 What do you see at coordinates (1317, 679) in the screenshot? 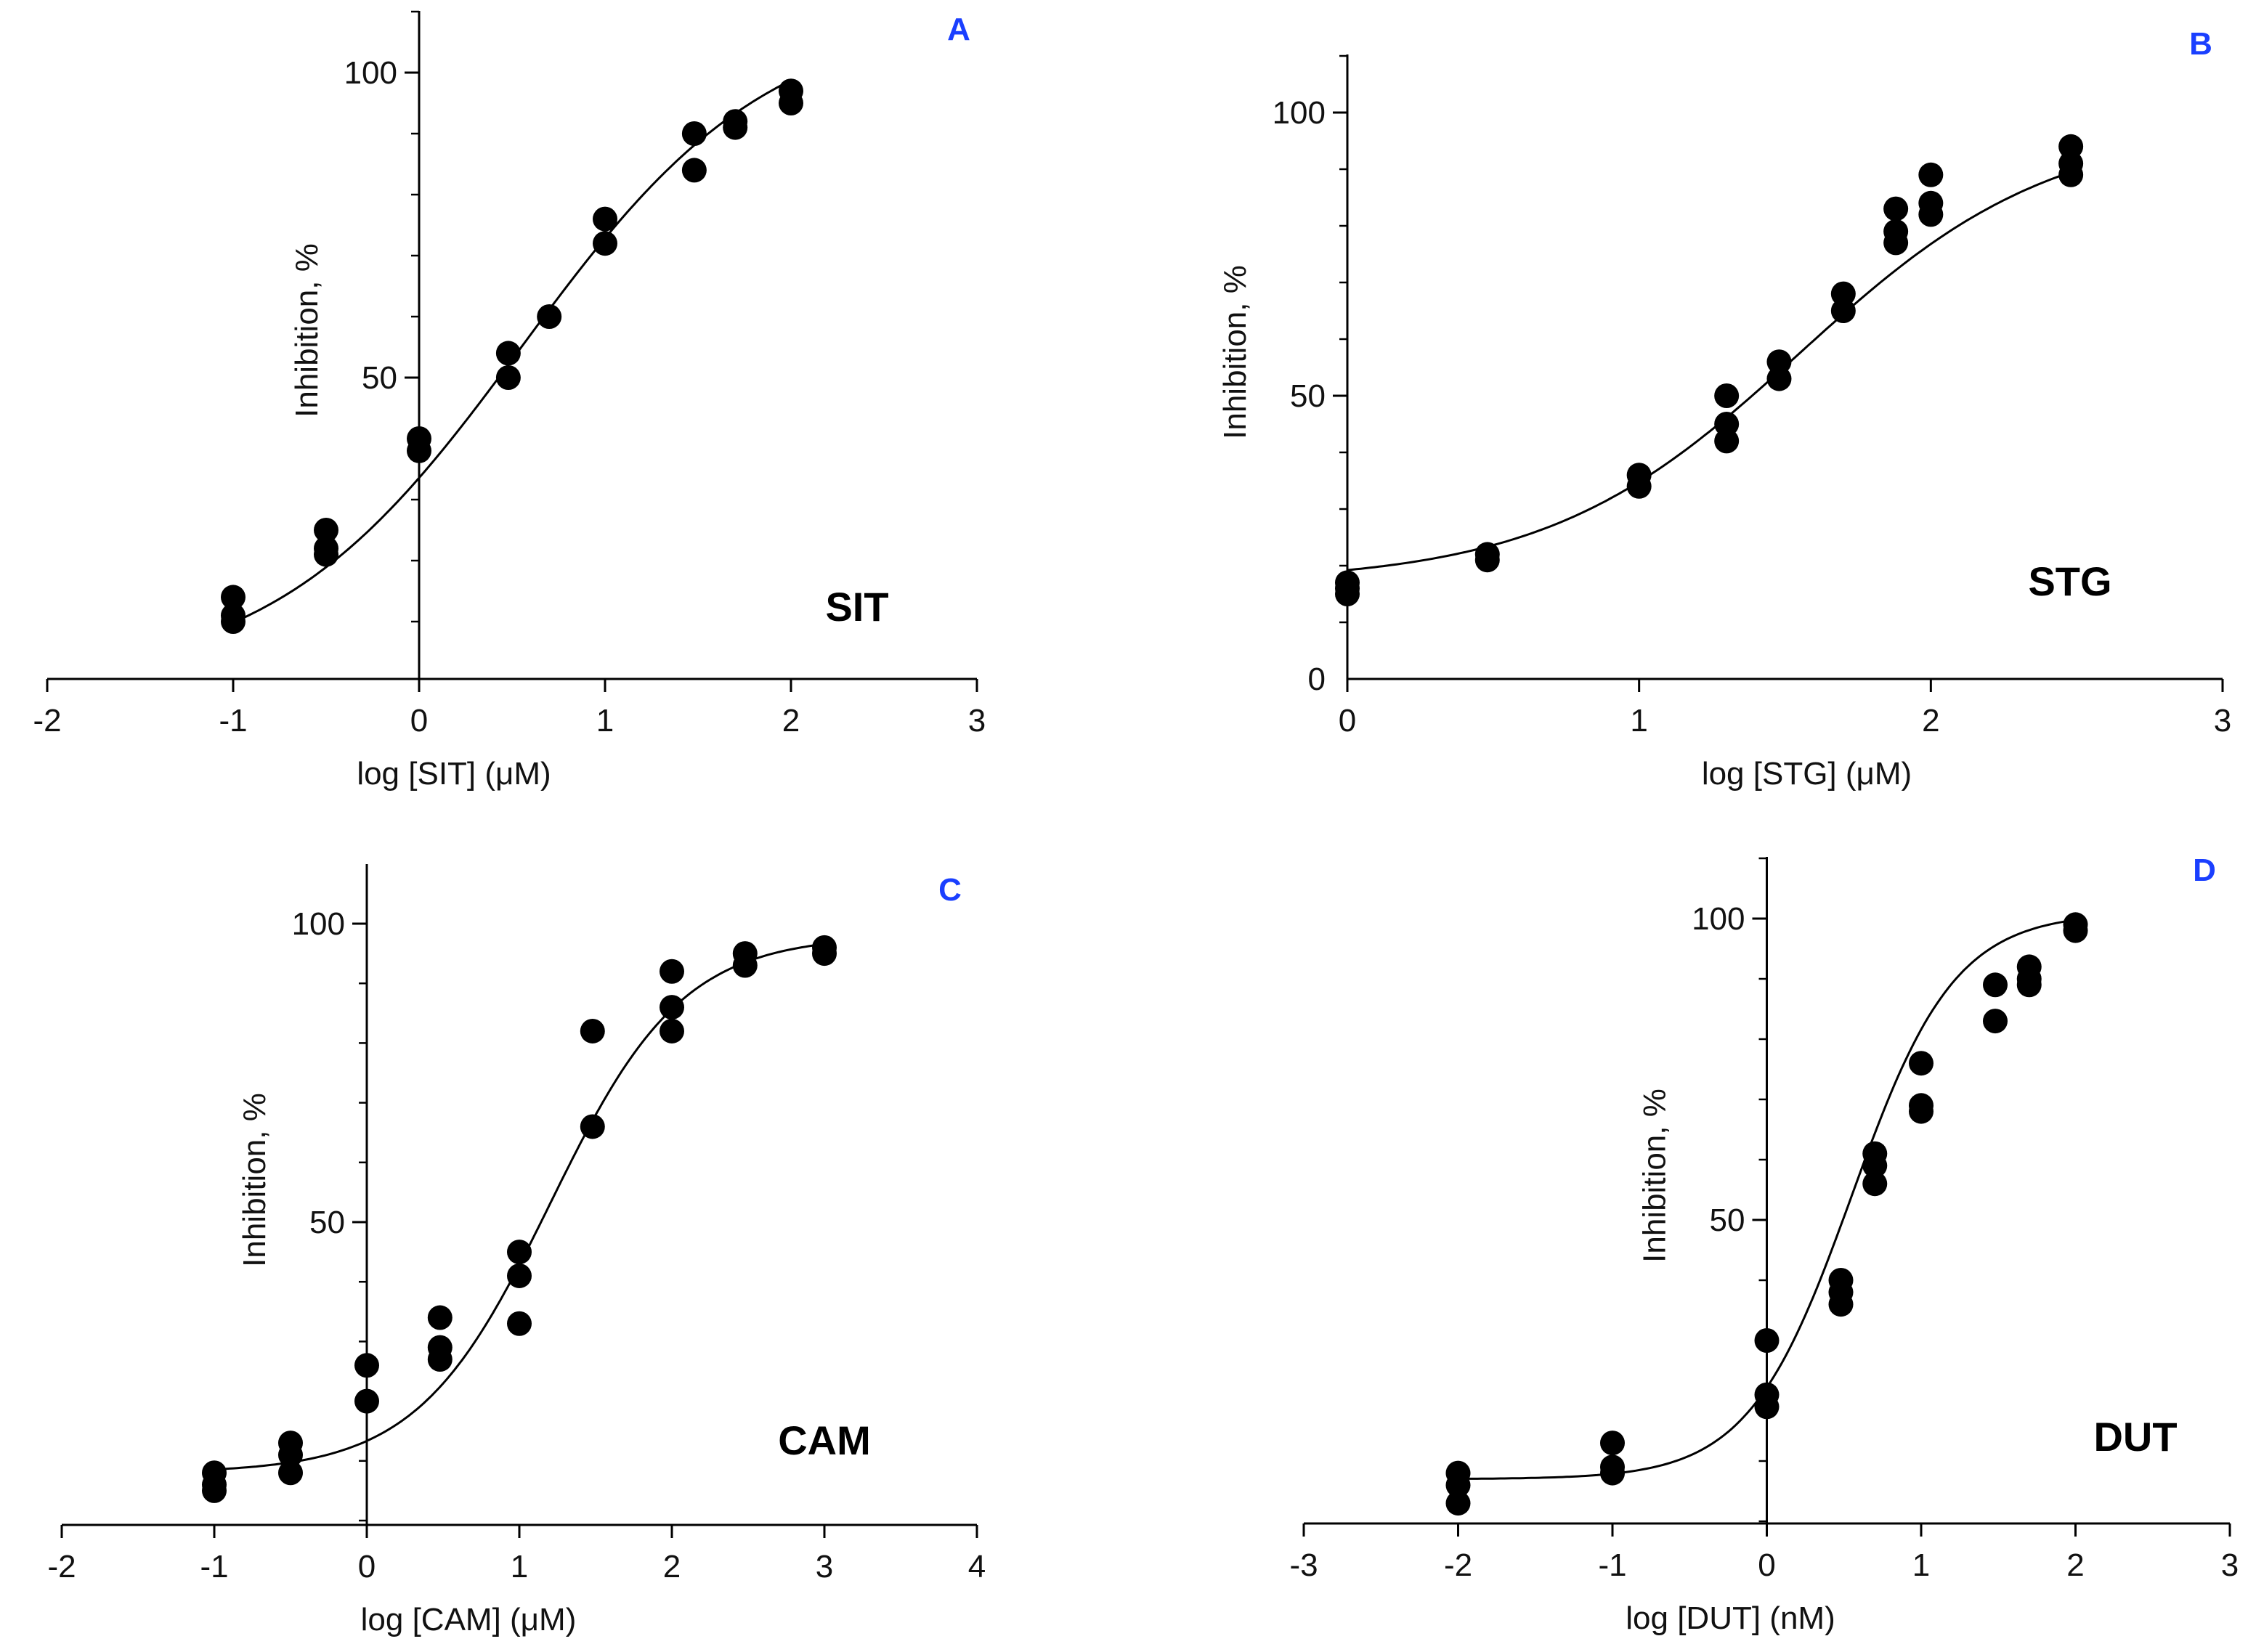
I see `y-tick-label: 0` at bounding box center [1317, 679].